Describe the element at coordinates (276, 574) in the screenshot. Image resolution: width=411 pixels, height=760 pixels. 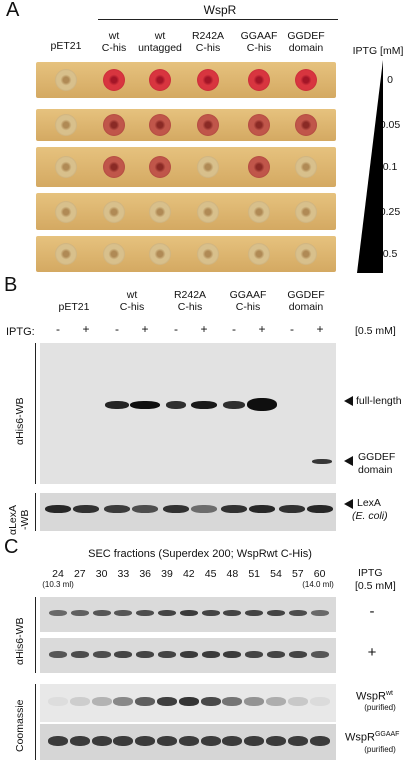
I see `fraction-number: 54` at that location.